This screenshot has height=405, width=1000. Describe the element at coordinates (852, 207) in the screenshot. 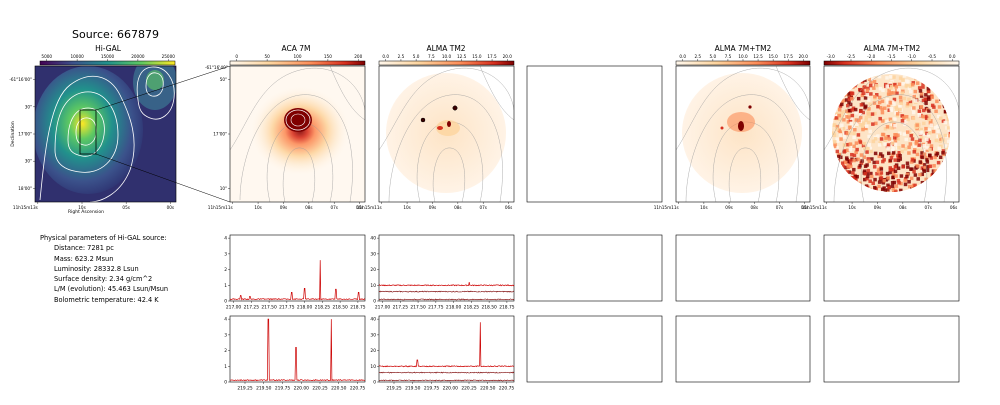

I see `alpha-x-tick-label: 10s` at that location.